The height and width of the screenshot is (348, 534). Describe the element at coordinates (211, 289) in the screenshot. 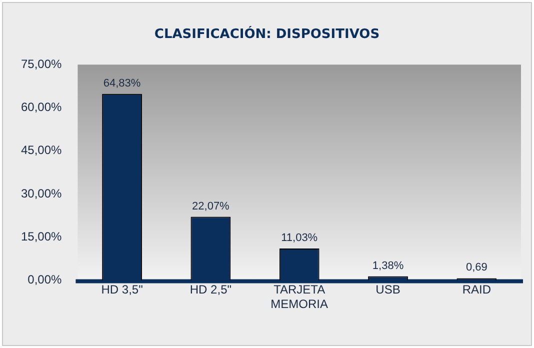

I see `x-tick-label: HD 2,5"` at that location.